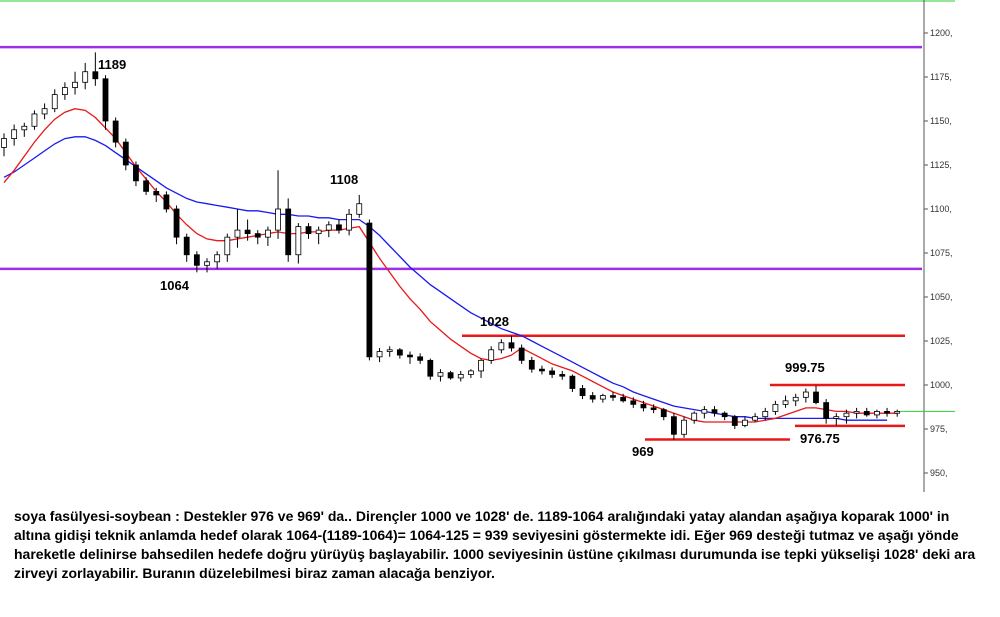  Describe the element at coordinates (941, 385) in the screenshot. I see `y-tick-label: 1000,` at that location.